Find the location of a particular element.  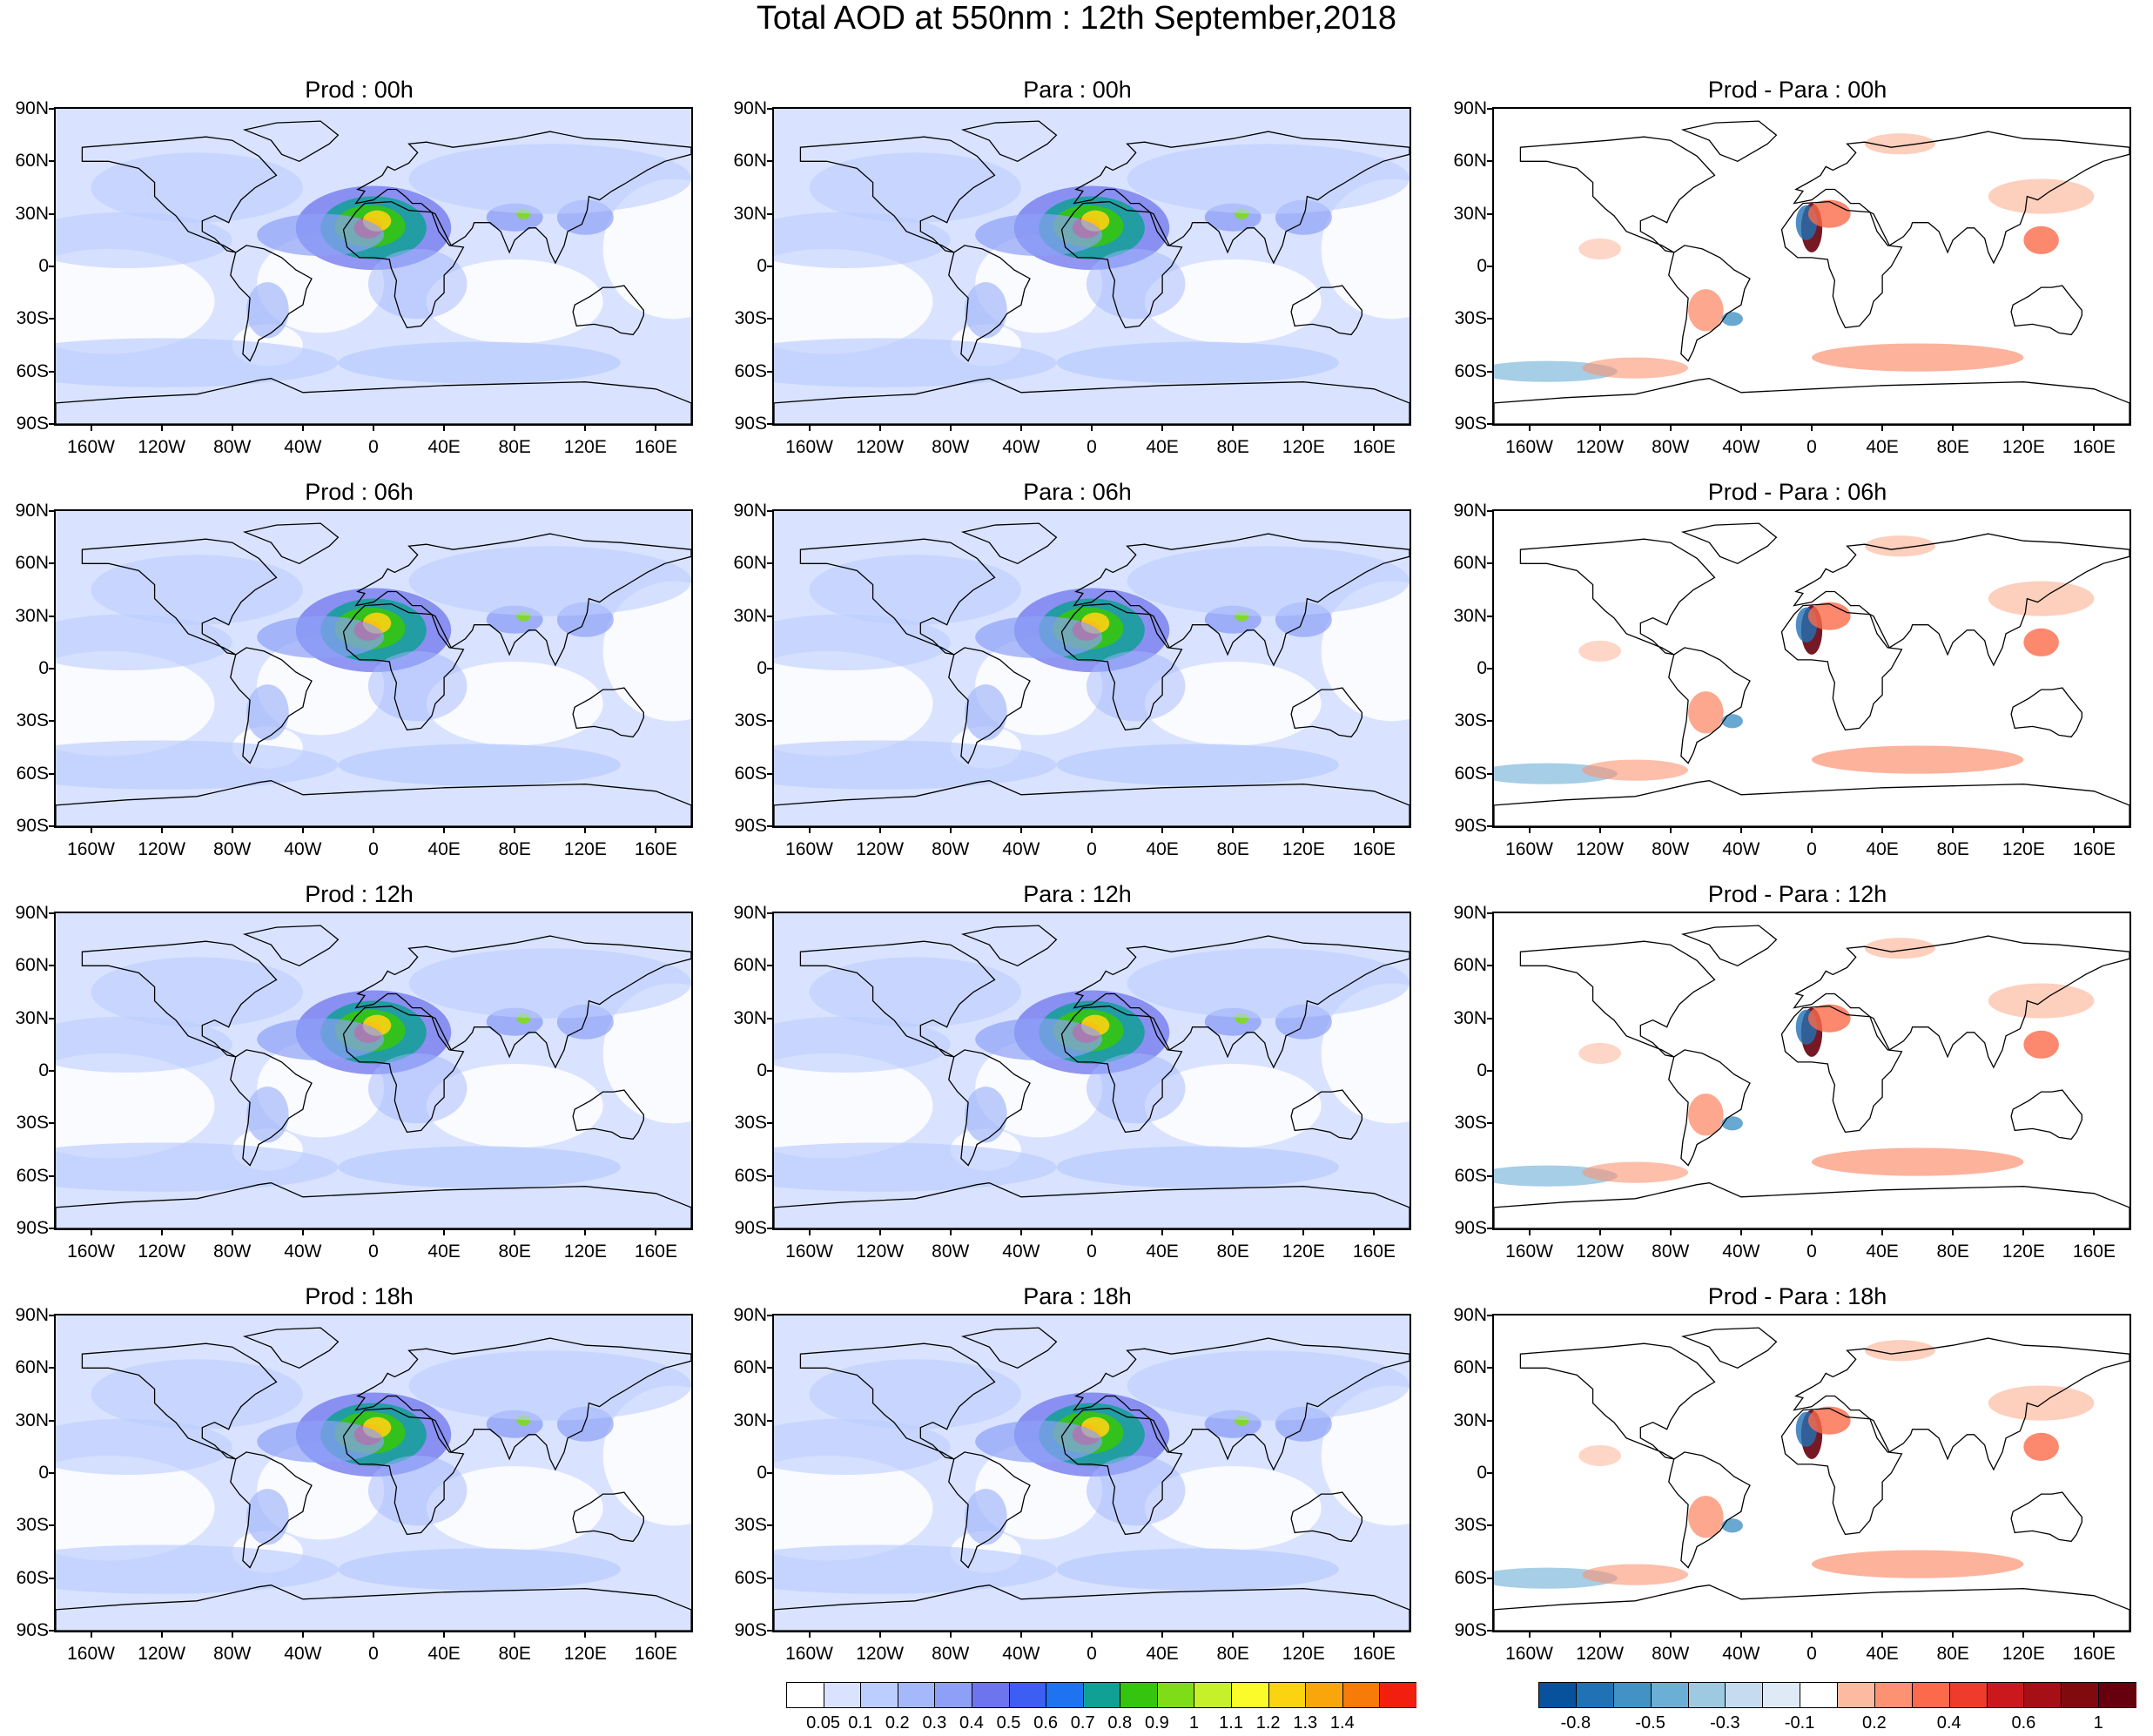

longitude-label: 0 is located at coordinates (1812, 849).